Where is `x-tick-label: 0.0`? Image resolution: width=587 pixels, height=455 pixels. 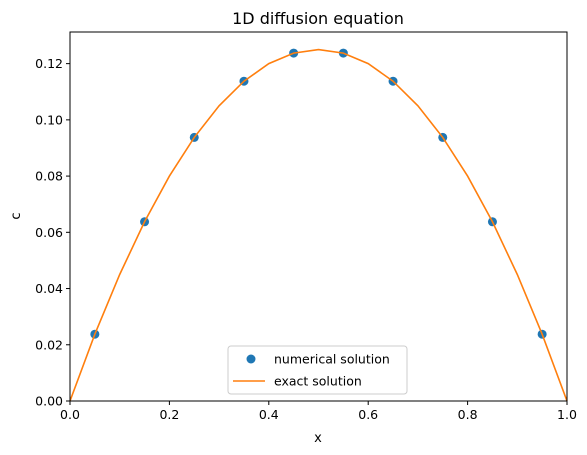
x-tick-label: 0.0 is located at coordinates (70, 414).